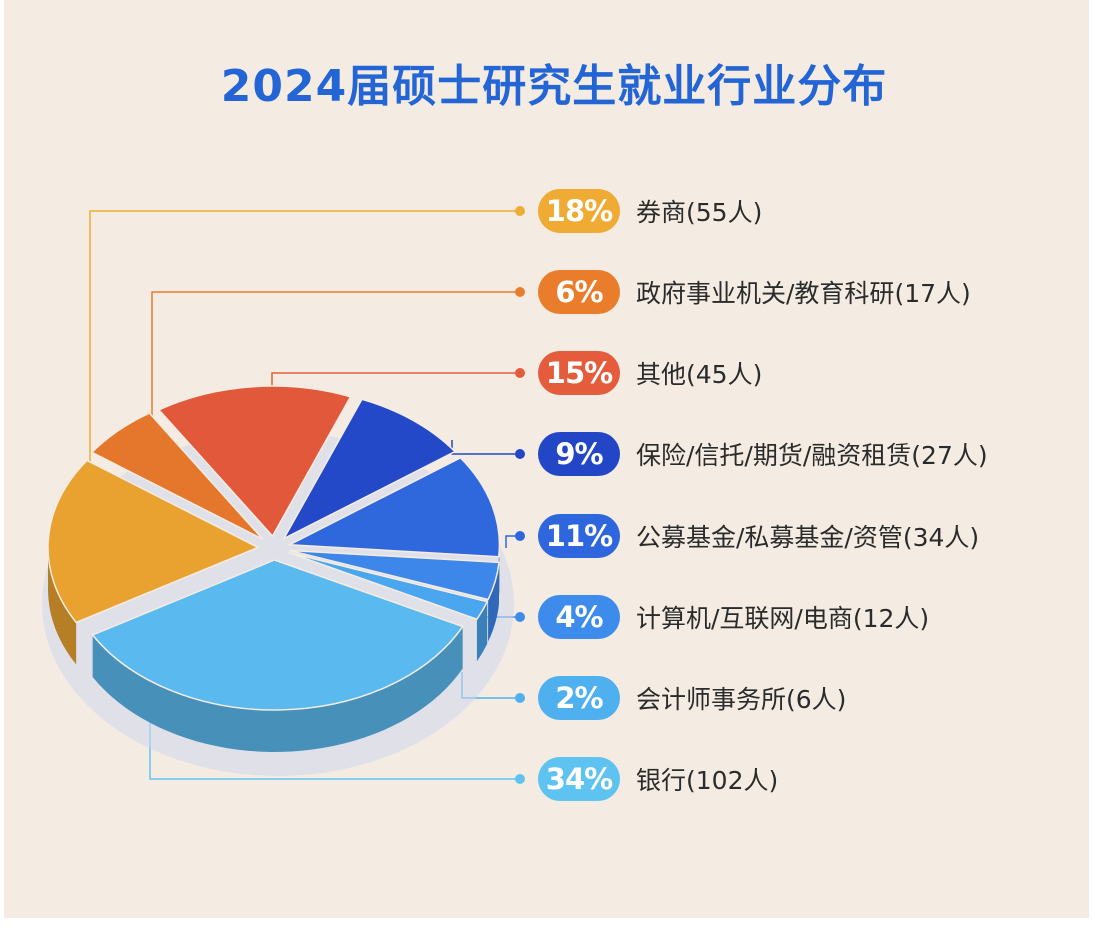 Image resolution: width=1093 pixels, height=935 pixels. I want to click on percent-pill: 6%, so click(579, 292).